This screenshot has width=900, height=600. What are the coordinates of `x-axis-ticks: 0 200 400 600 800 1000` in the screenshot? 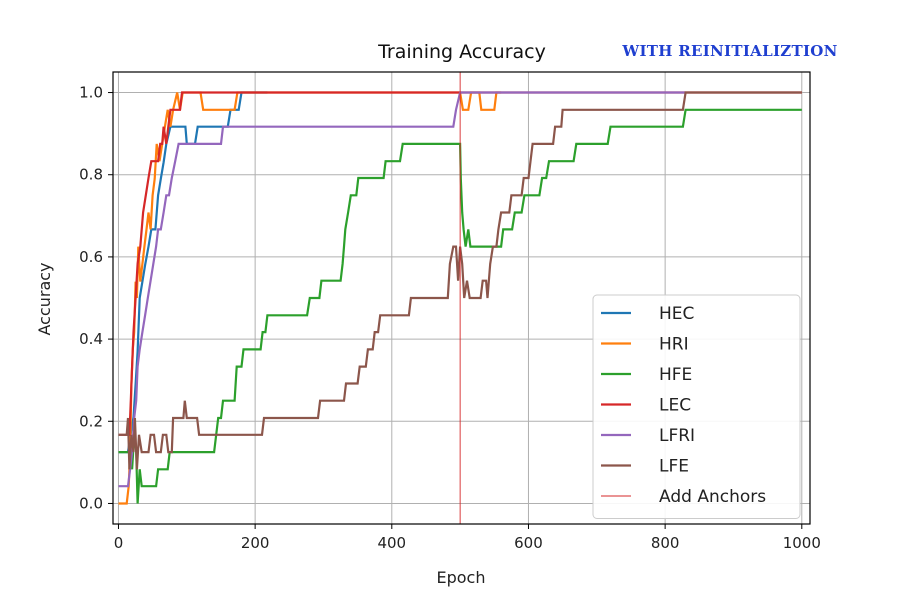 It's located at (467, 538).